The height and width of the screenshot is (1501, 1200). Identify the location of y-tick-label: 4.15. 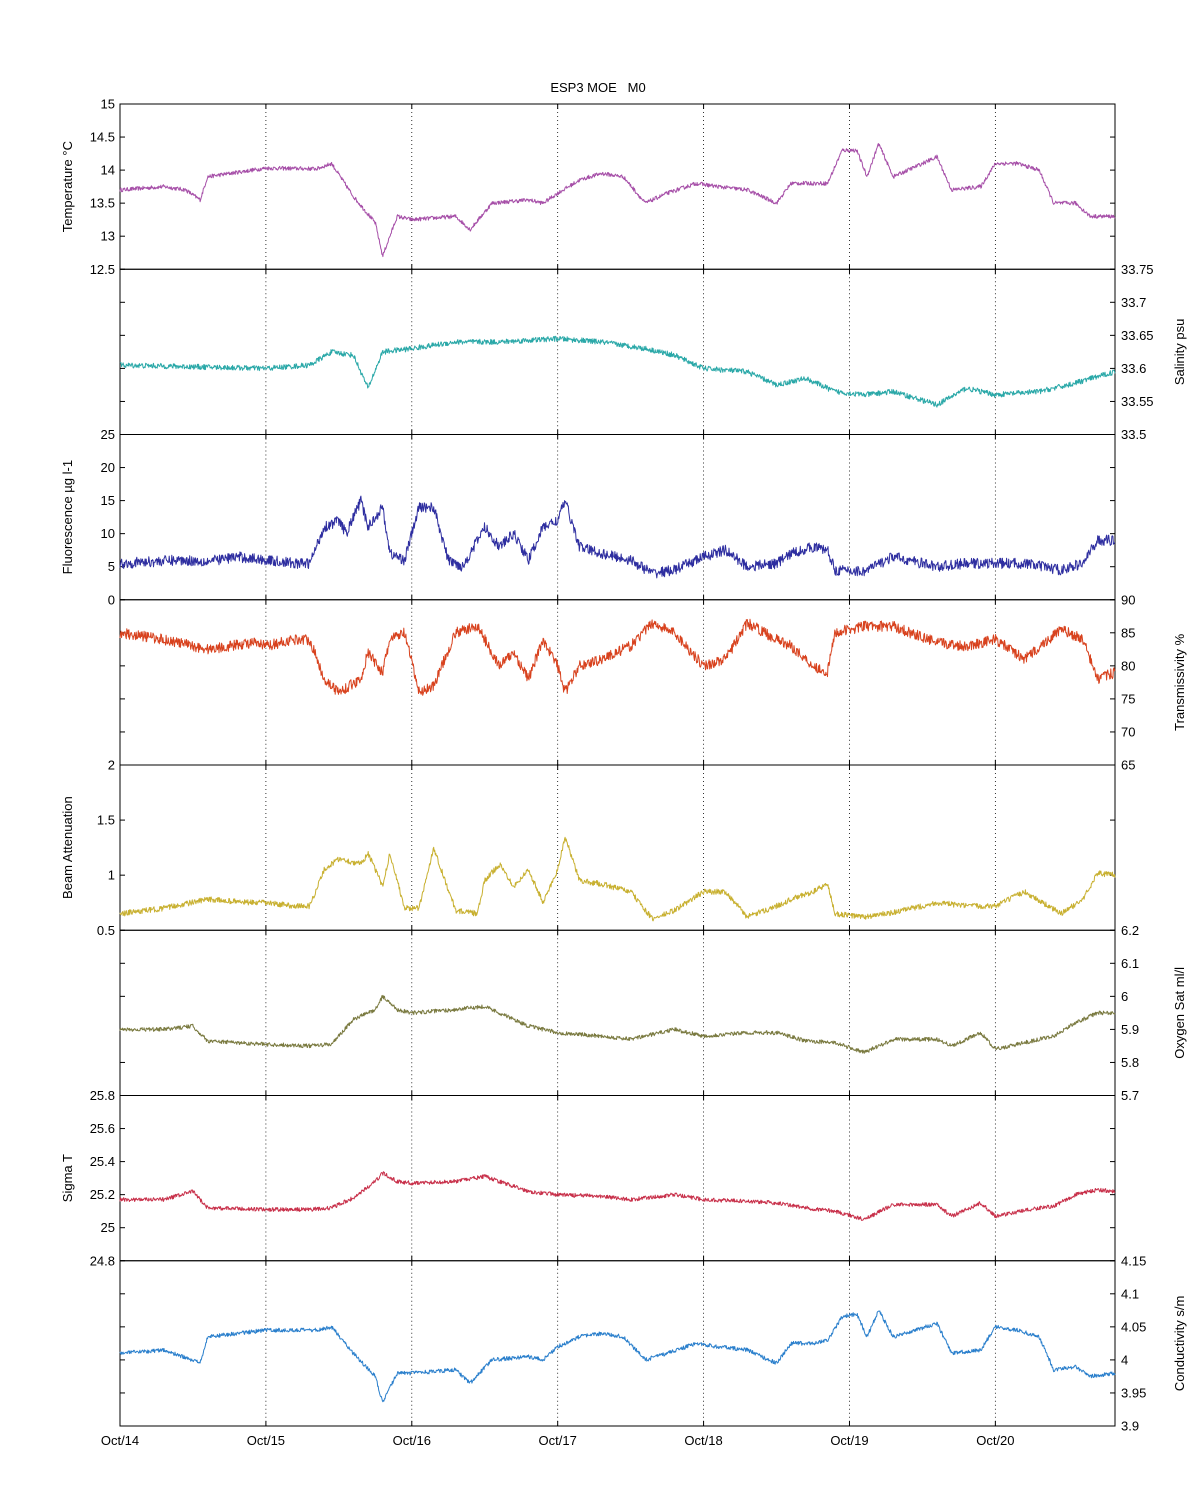
(1133, 1260).